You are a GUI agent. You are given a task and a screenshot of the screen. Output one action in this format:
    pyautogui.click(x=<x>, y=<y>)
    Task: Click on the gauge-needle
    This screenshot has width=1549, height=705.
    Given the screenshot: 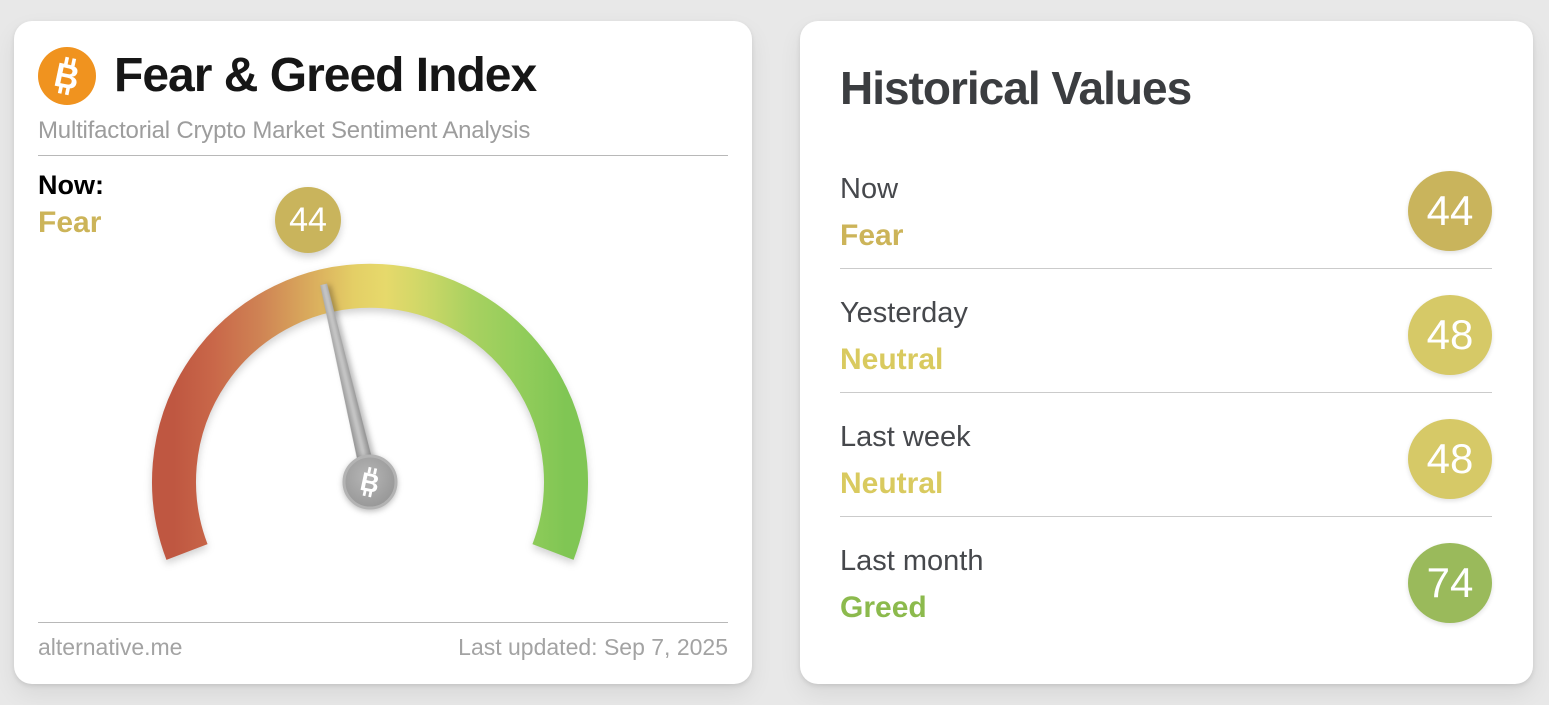 What is the action you would take?
    pyautogui.click(x=350, y=387)
    